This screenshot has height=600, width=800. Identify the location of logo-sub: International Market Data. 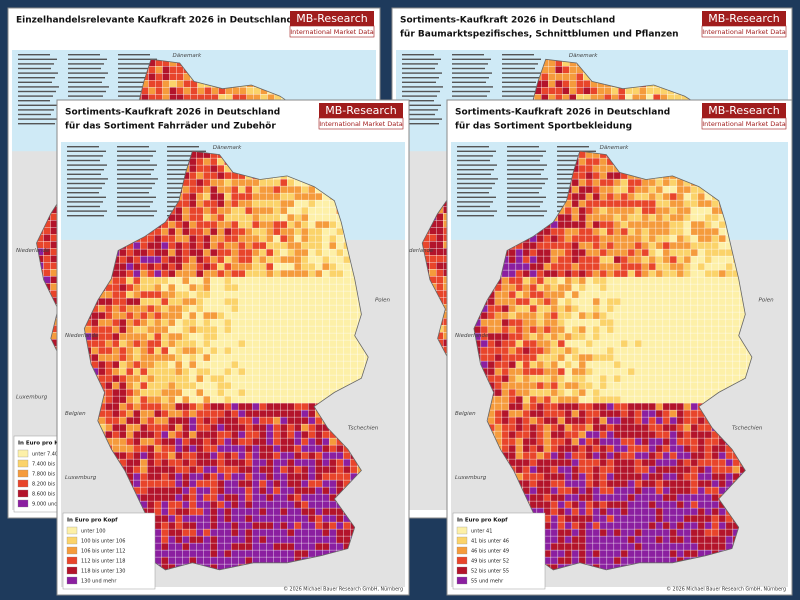
(331, 32).